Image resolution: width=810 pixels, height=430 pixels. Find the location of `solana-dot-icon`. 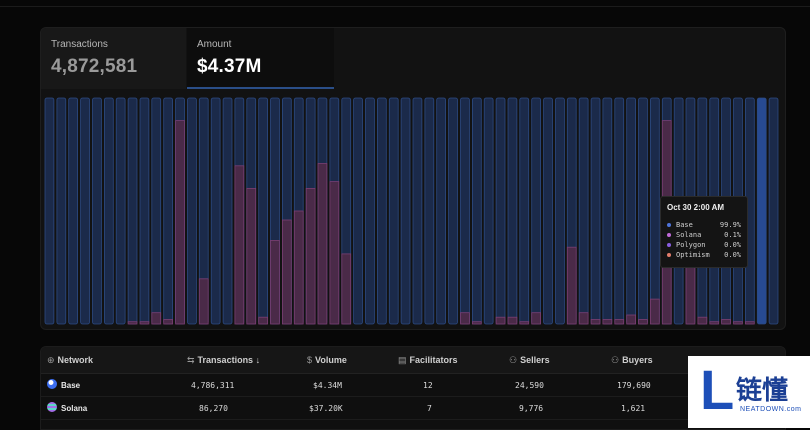

solana-dot-icon is located at coordinates (669, 235).